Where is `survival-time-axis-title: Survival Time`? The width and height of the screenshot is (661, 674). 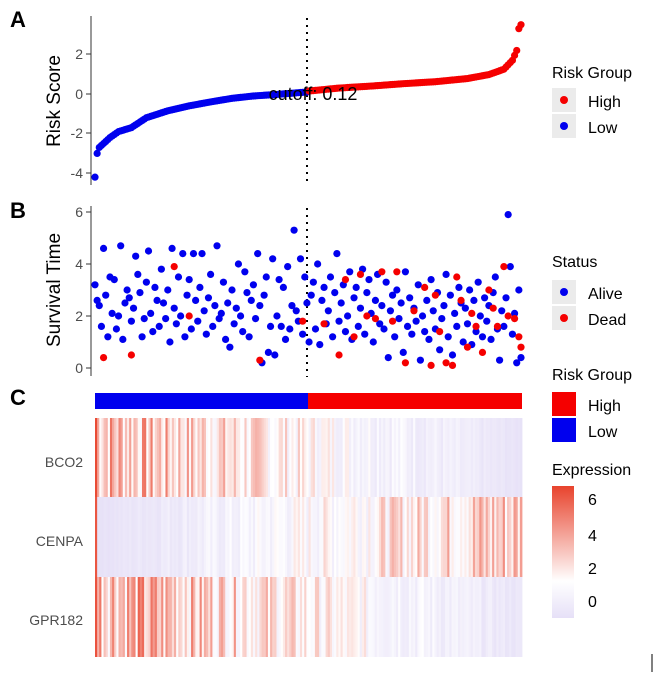
survival-time-axis-title: Survival Time is located at coordinates (54, 290).